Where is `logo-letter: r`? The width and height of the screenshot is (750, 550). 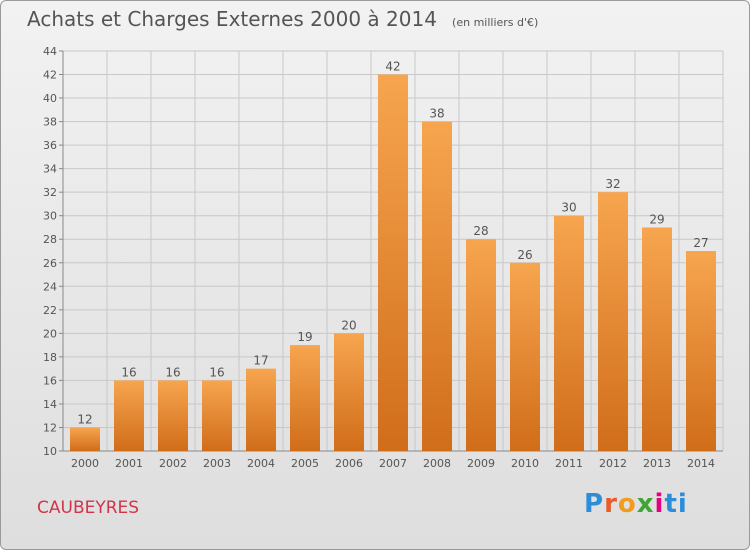
logo-letter: r is located at coordinates (611, 504).